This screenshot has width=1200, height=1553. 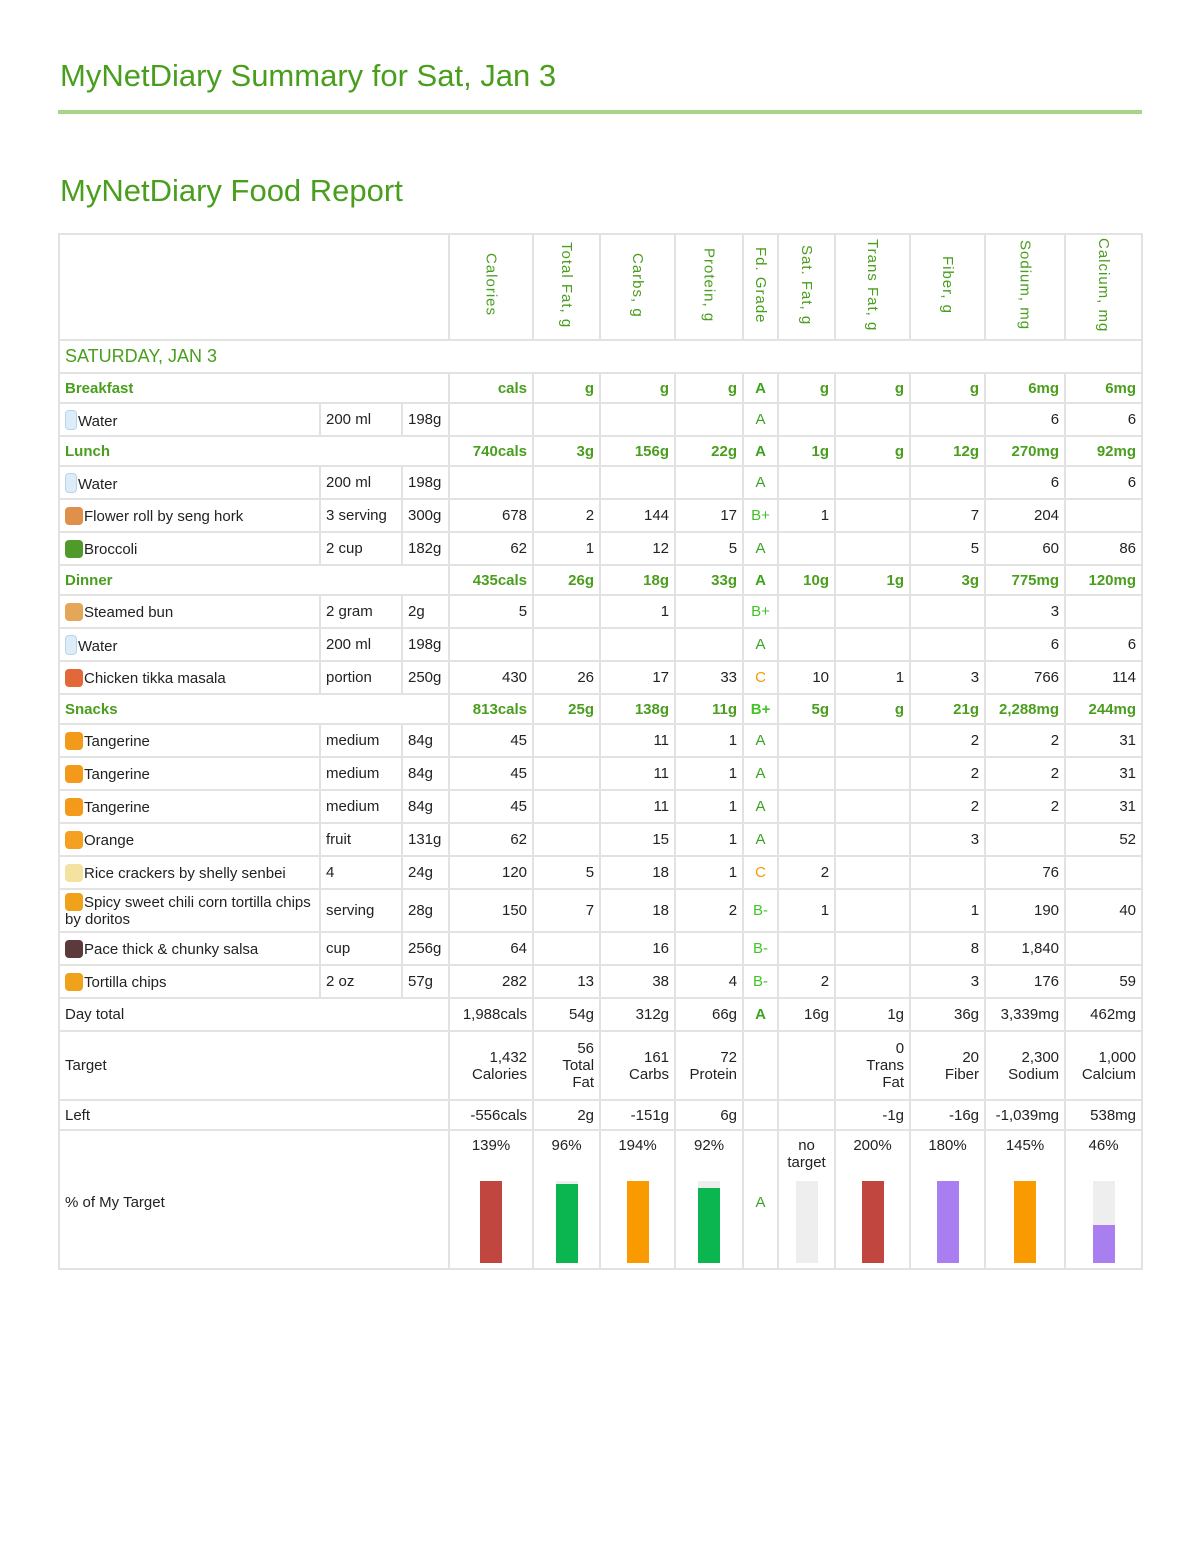 What do you see at coordinates (254, 388) in the screenshot?
I see `meal-name: Breakfast` at bounding box center [254, 388].